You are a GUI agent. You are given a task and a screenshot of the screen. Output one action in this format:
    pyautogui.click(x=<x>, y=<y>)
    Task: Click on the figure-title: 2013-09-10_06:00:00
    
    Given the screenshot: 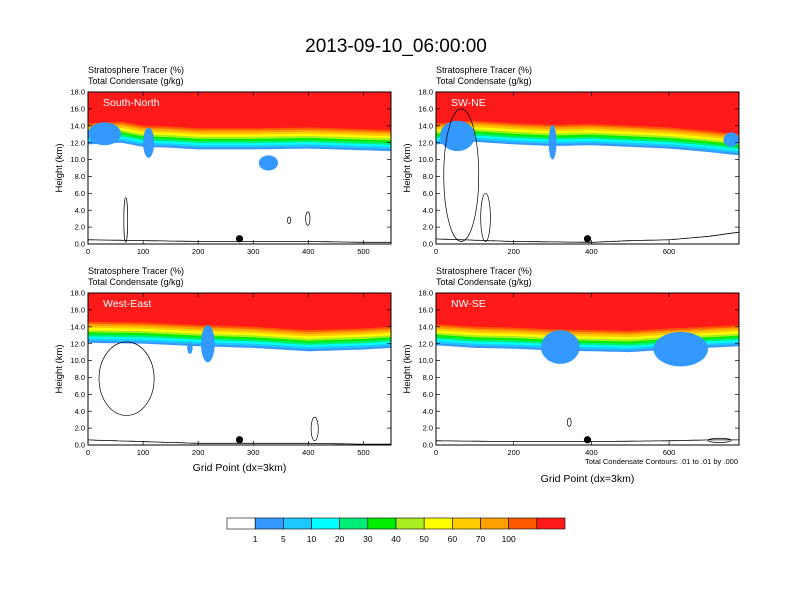 What is the action you would take?
    pyautogui.click(x=396, y=46)
    